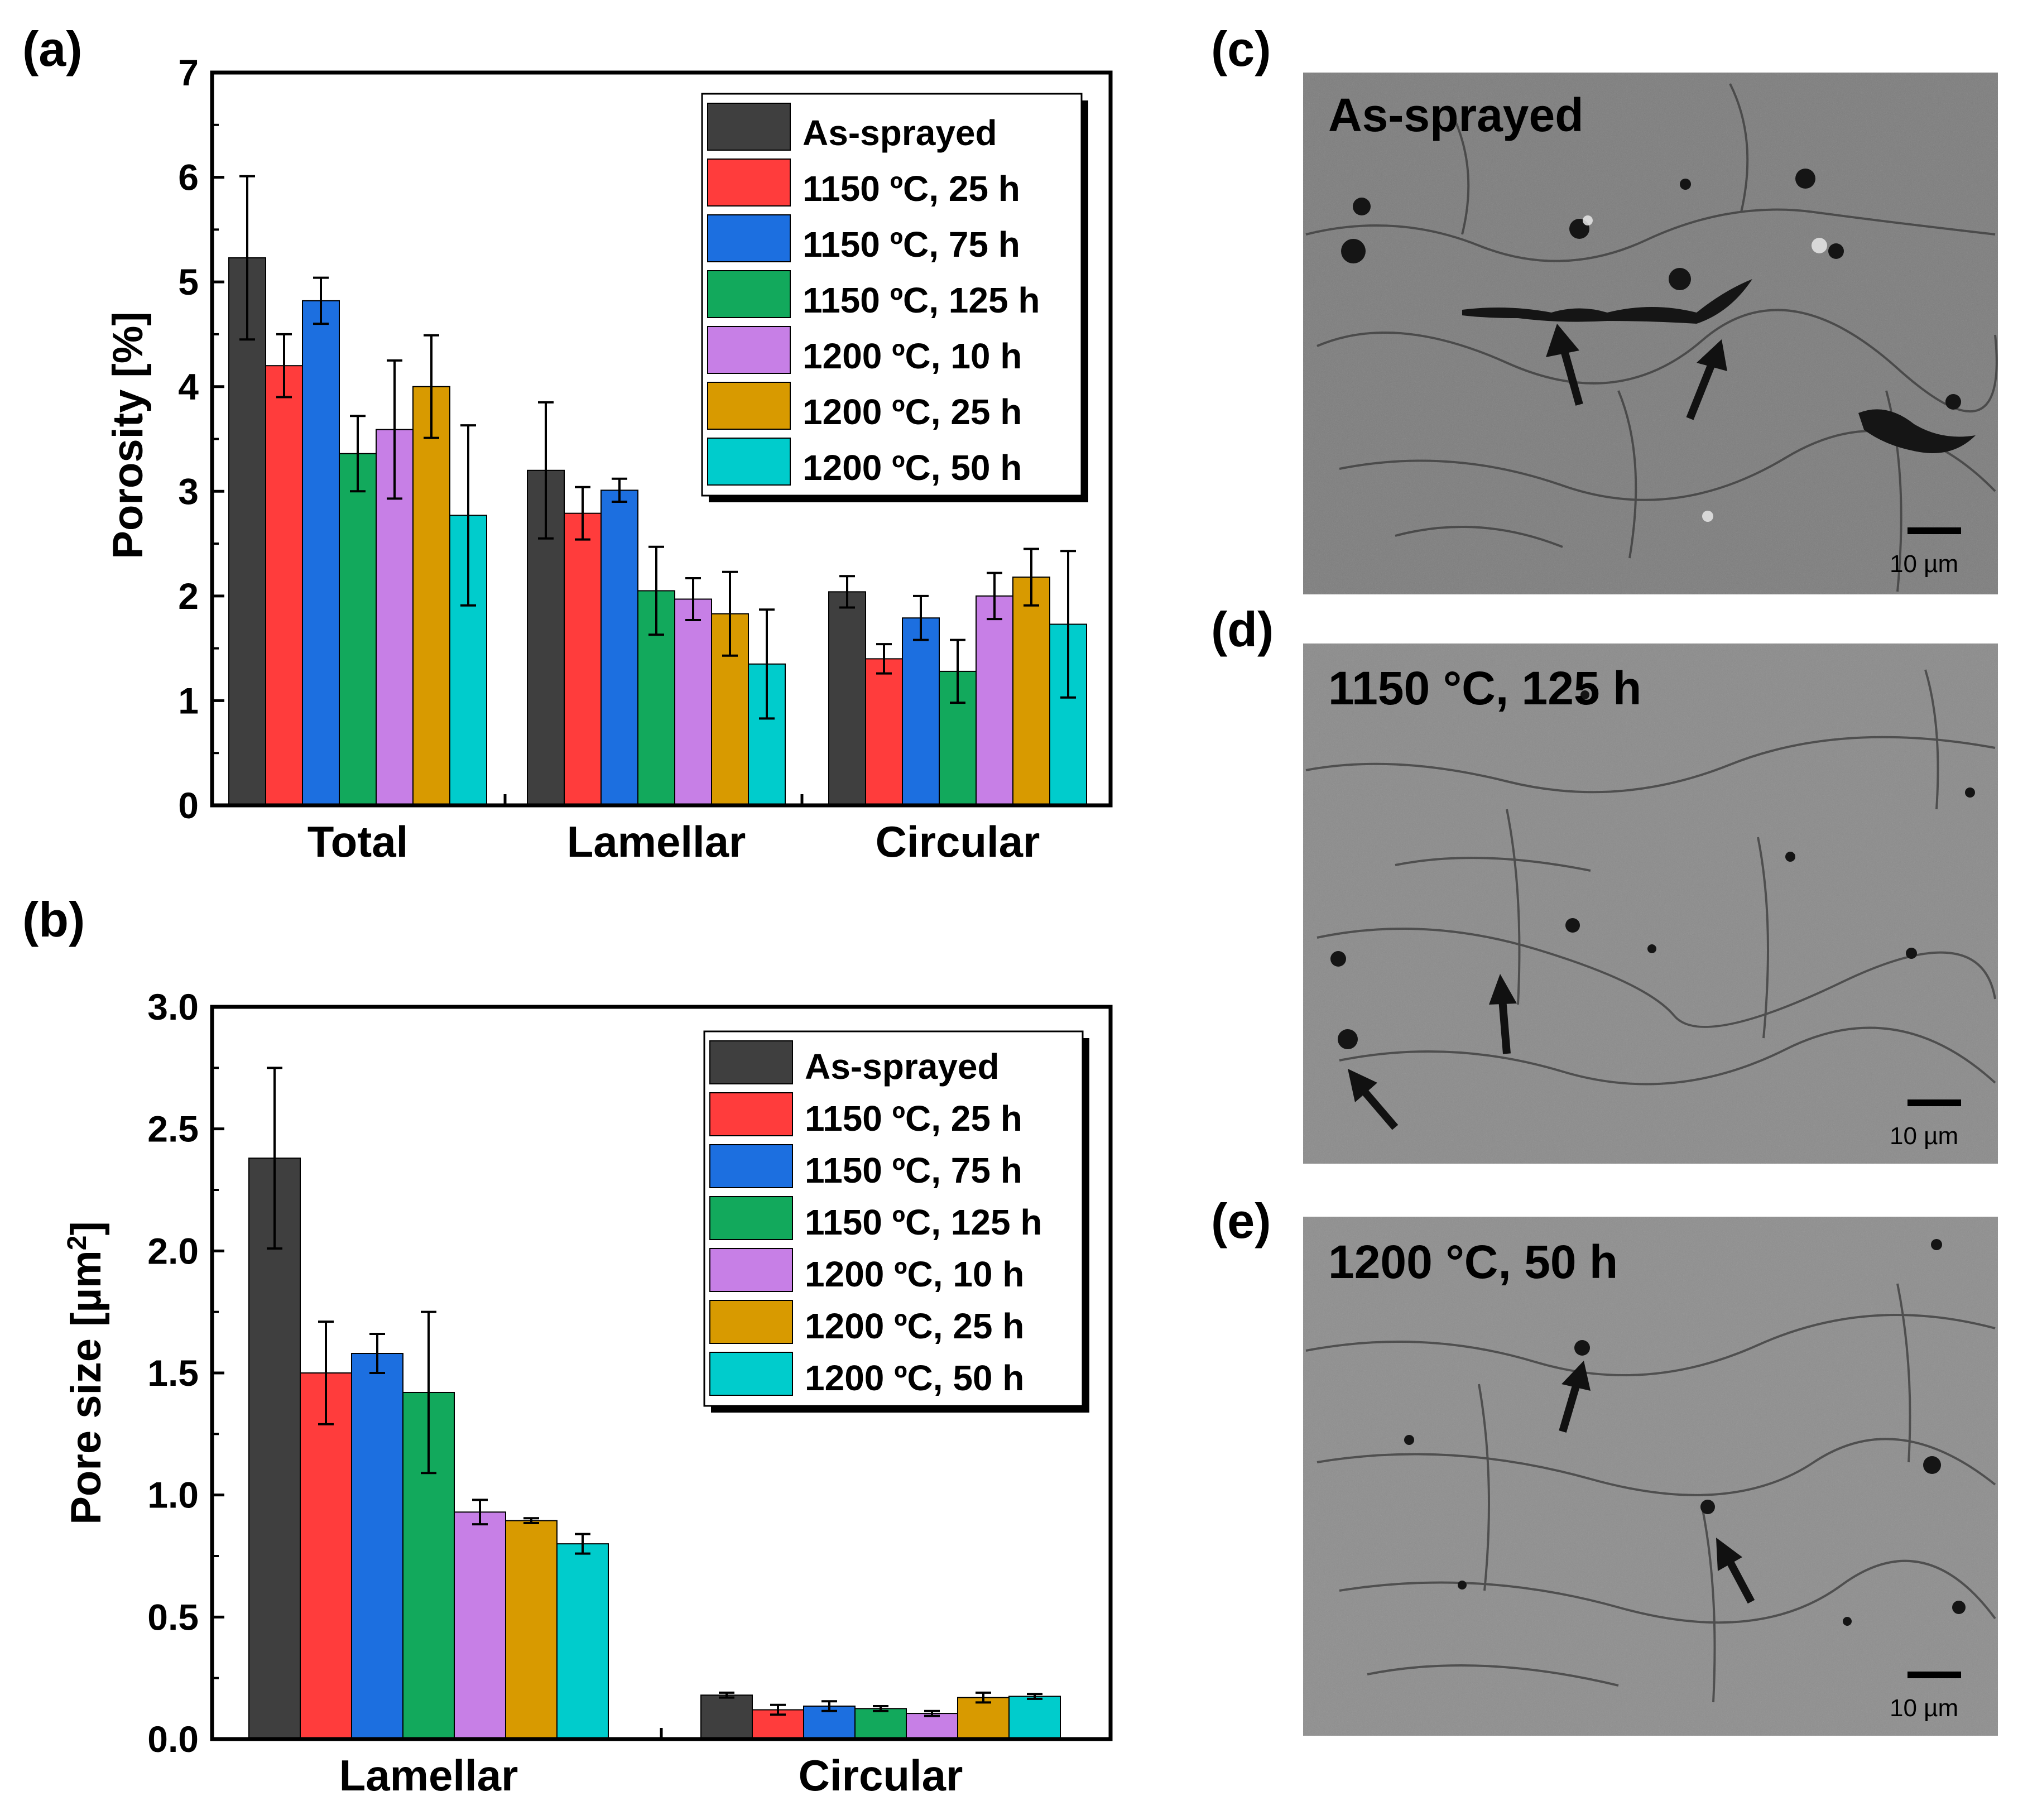  What do you see at coordinates (53, 48) in the screenshot?
I see `panel-label-a: (a)` at bounding box center [53, 48].